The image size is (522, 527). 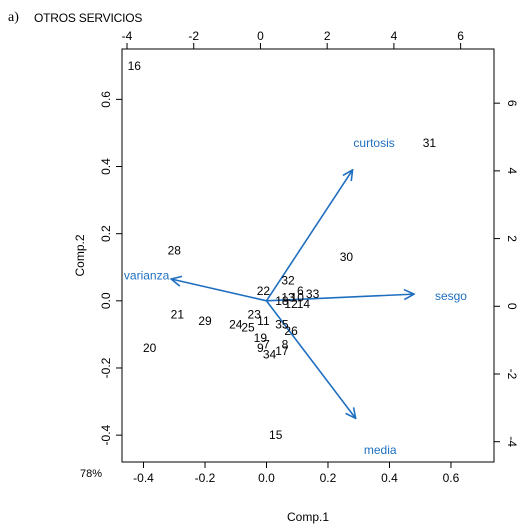 I want to click on point-label-21: 21, so click(x=178, y=314).